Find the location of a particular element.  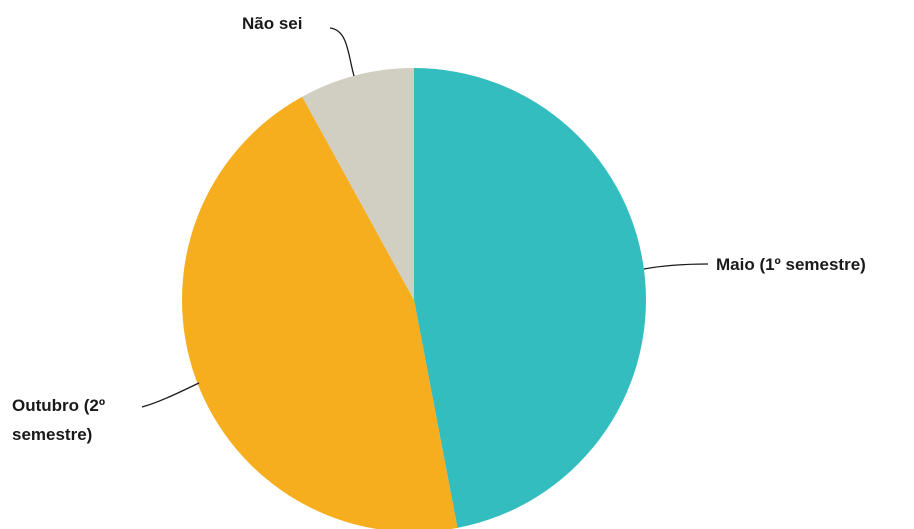

slice-label-nao-sei: Não sei is located at coordinates (272, 23).